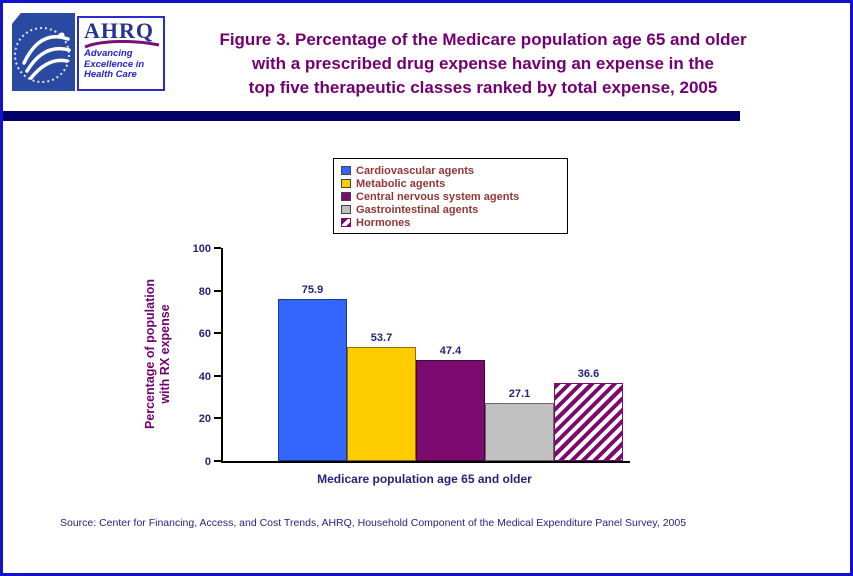 The height and width of the screenshot is (576, 853). I want to click on y-tick-label: 40, so click(204, 376).